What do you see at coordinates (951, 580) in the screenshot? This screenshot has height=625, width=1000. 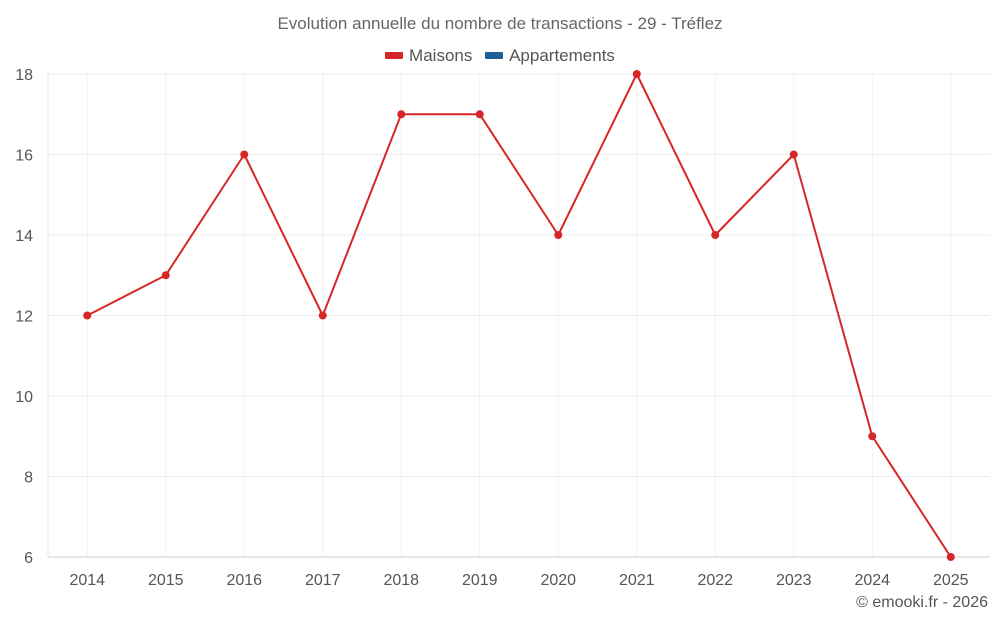 I see `x-tick-label: 2025` at bounding box center [951, 580].